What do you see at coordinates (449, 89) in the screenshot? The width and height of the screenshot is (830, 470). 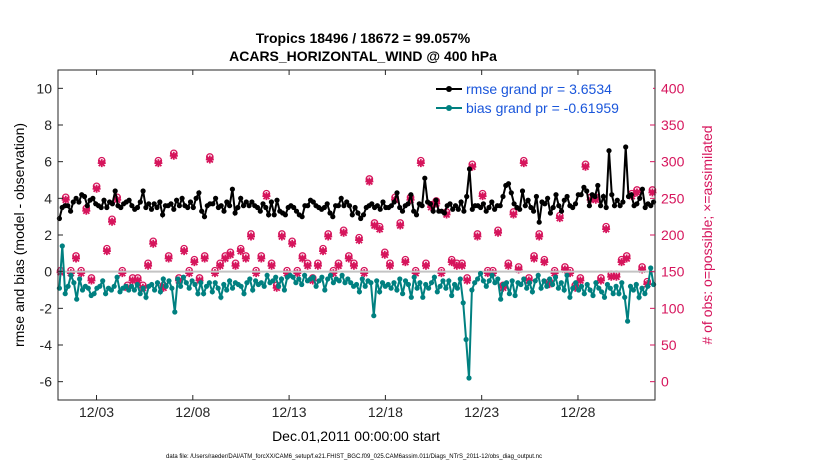 I see `legend-rmse-marker` at bounding box center [449, 89].